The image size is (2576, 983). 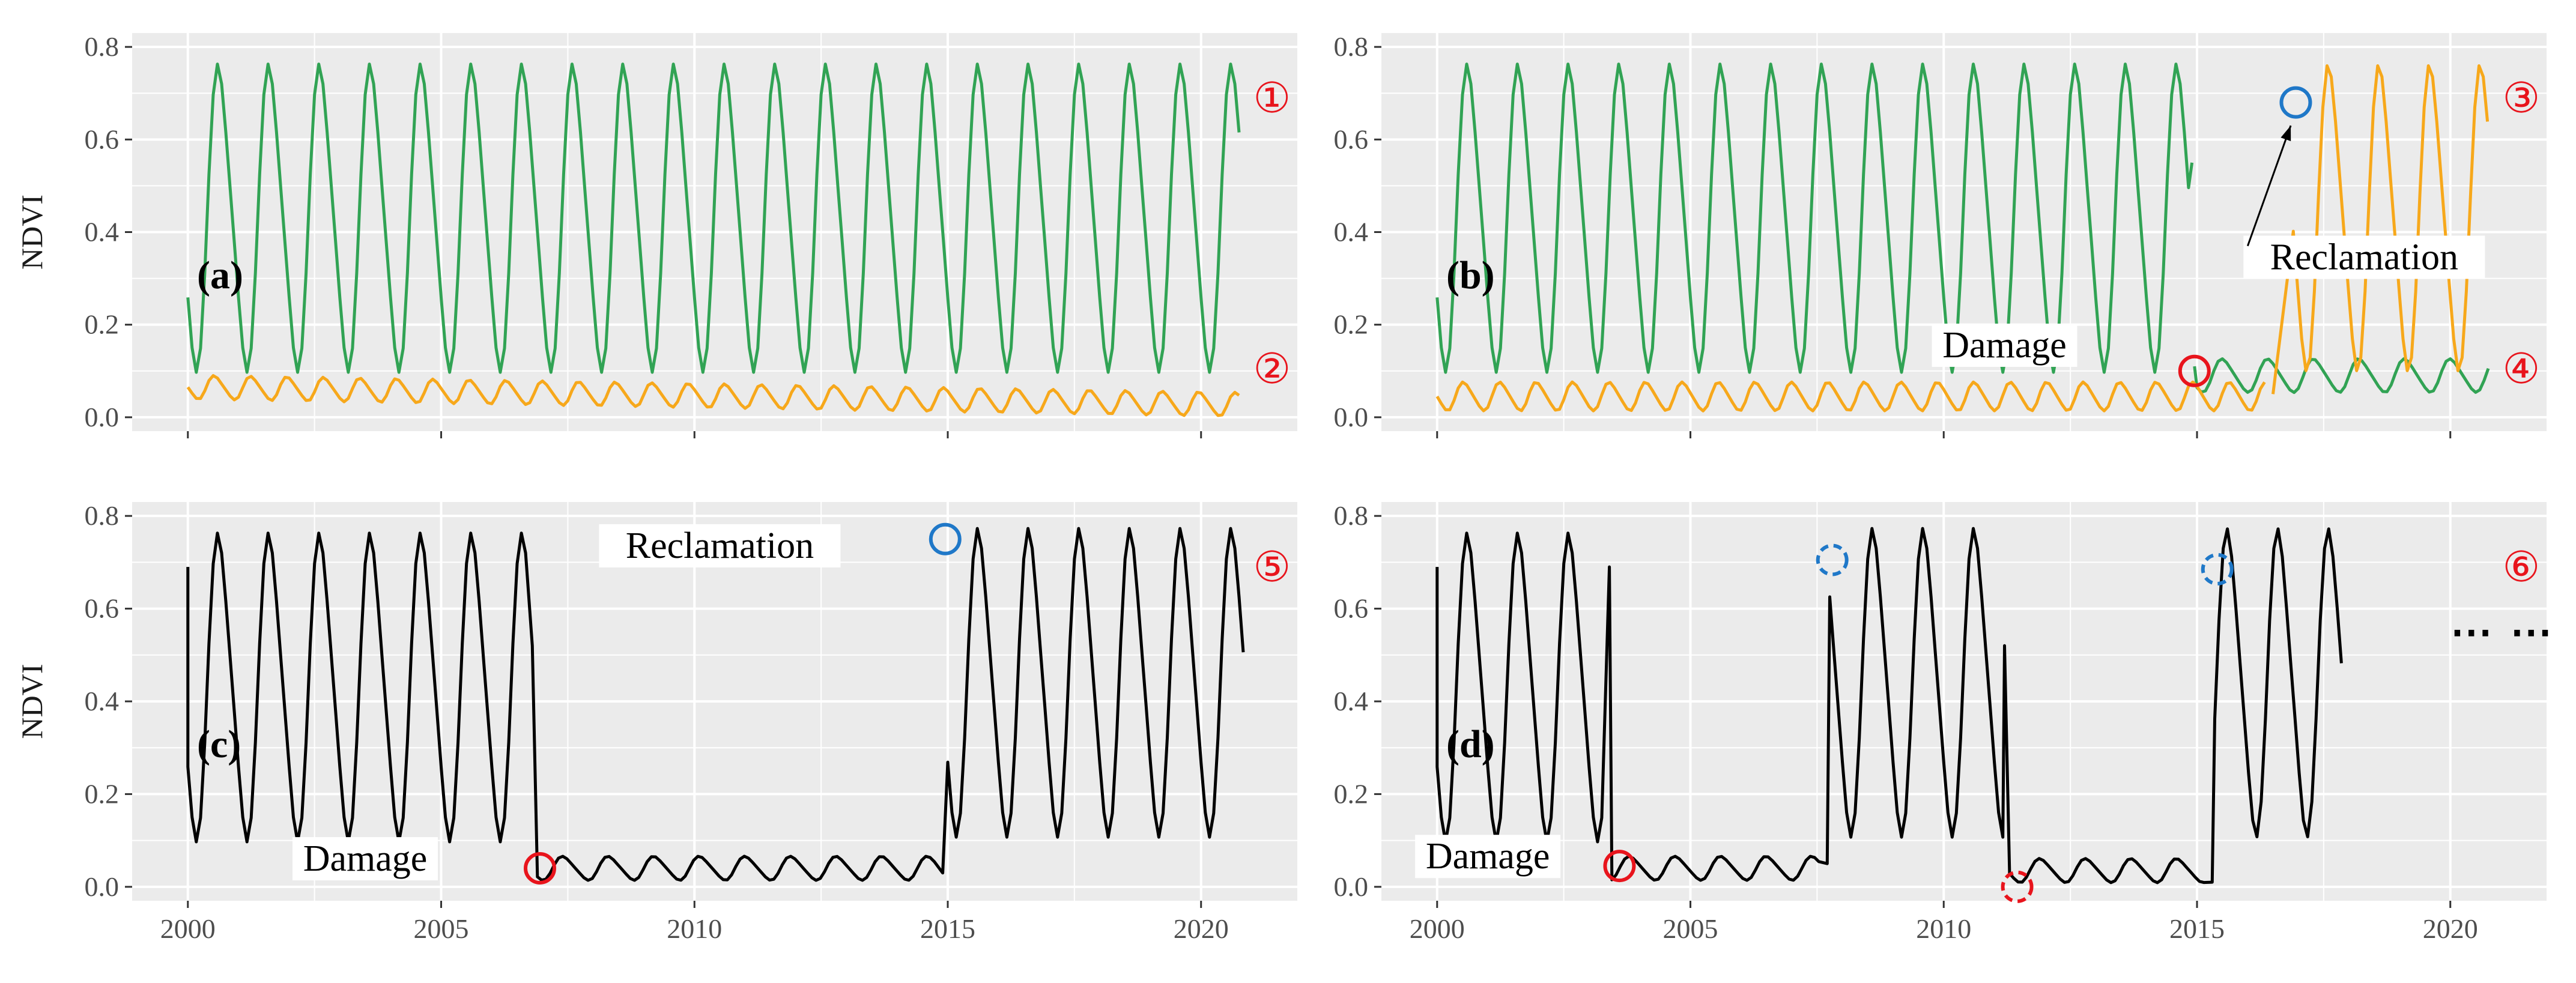 What do you see at coordinates (1814, 218) in the screenshot?
I see `line-series-1-before` at bounding box center [1814, 218].